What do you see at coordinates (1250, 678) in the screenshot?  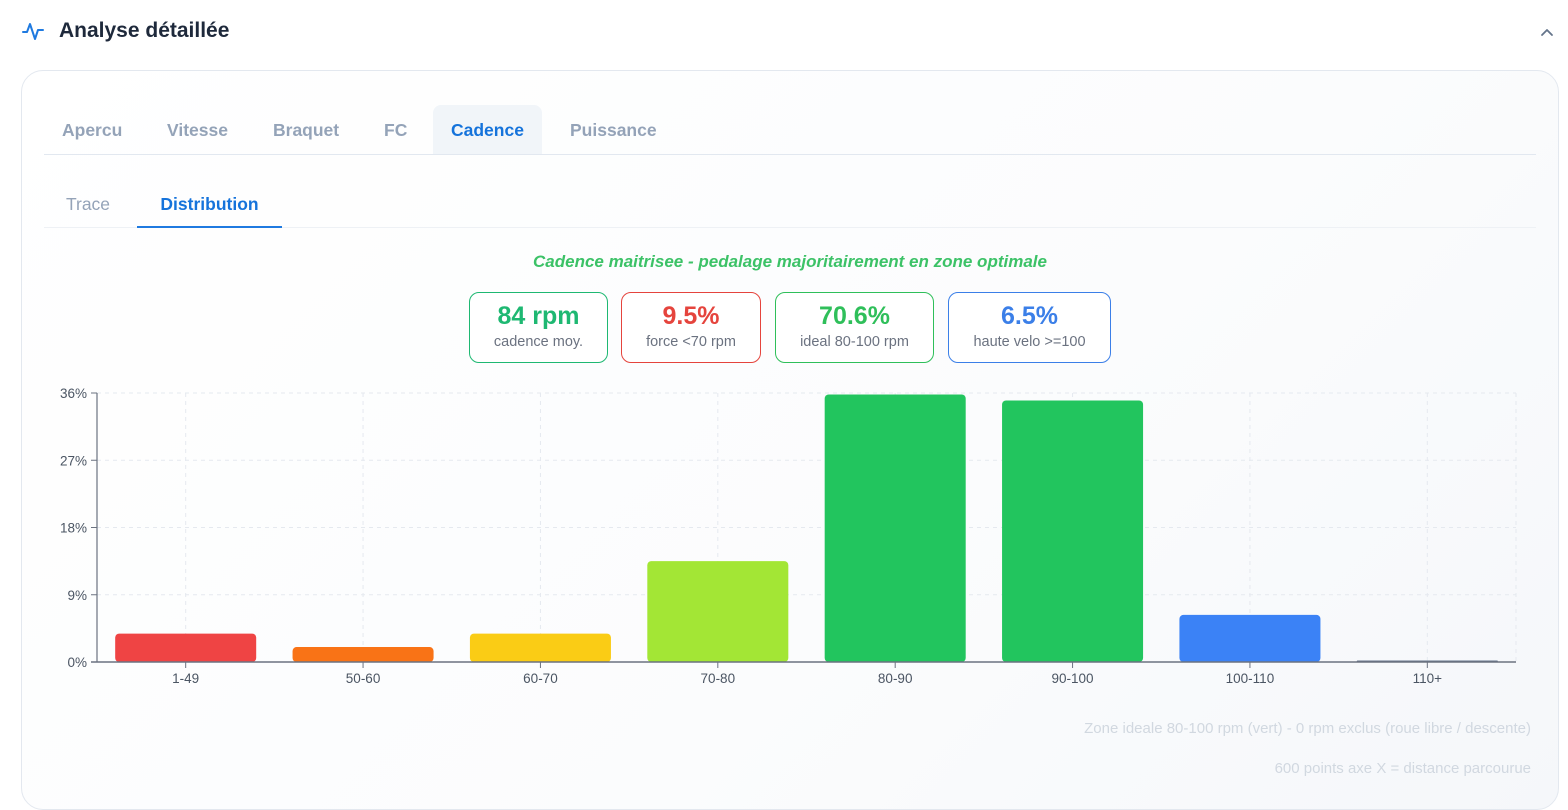 I see `x-tick-label: 100-110` at bounding box center [1250, 678].